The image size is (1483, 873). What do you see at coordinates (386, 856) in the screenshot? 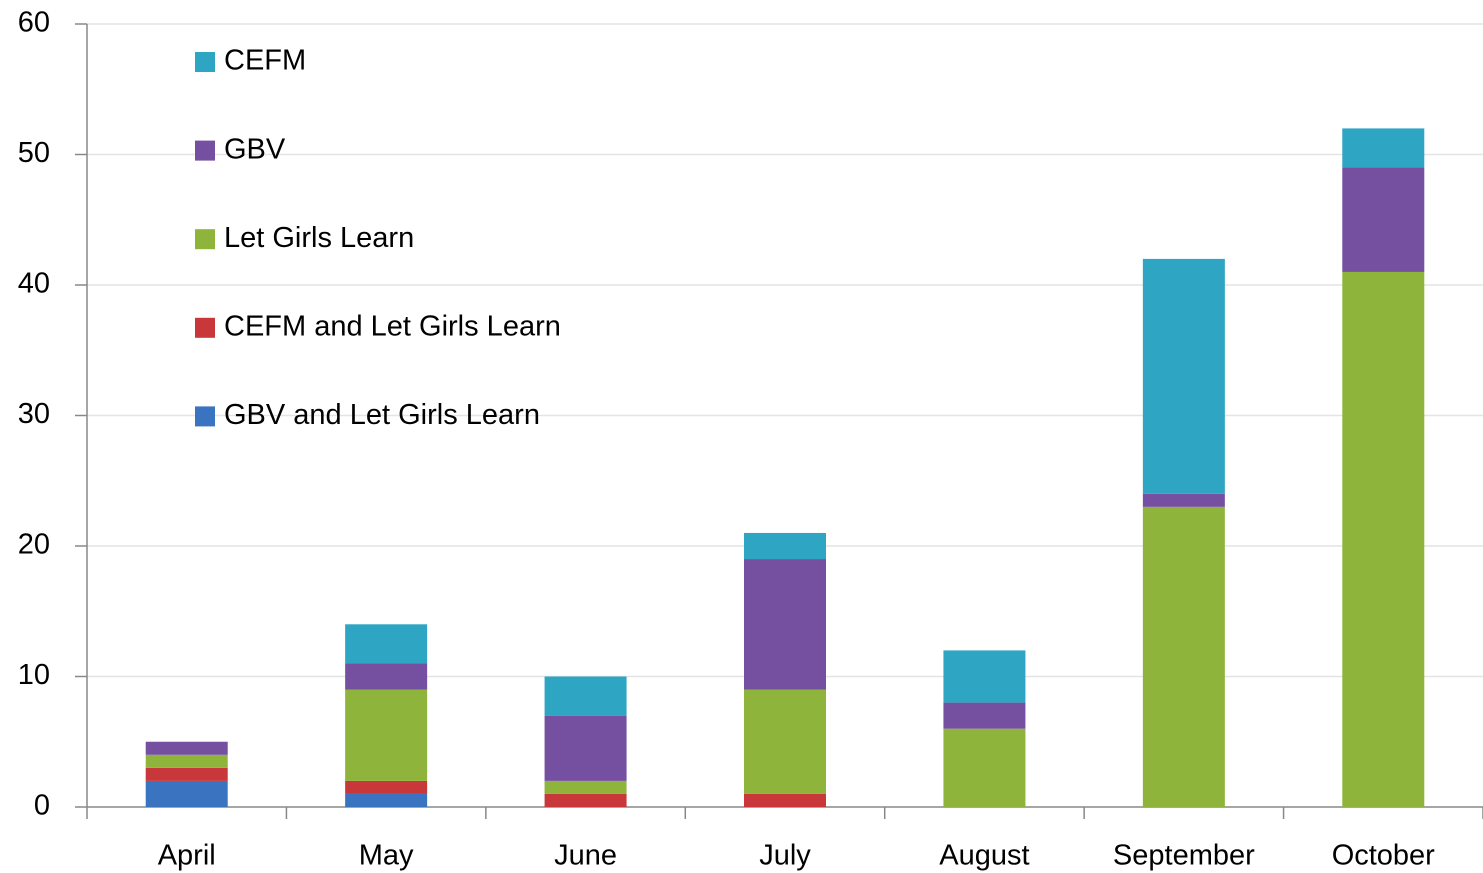
I see `x-tick-label: May` at bounding box center [386, 856].